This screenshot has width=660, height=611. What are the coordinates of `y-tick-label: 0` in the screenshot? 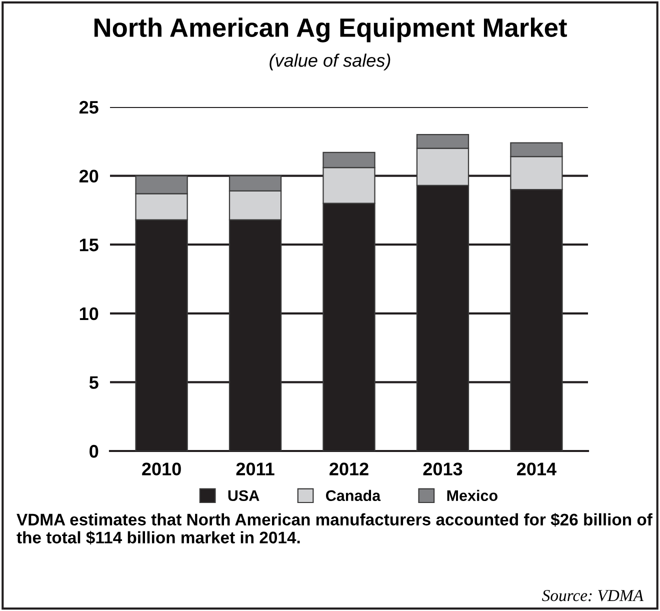 It's located at (94, 451).